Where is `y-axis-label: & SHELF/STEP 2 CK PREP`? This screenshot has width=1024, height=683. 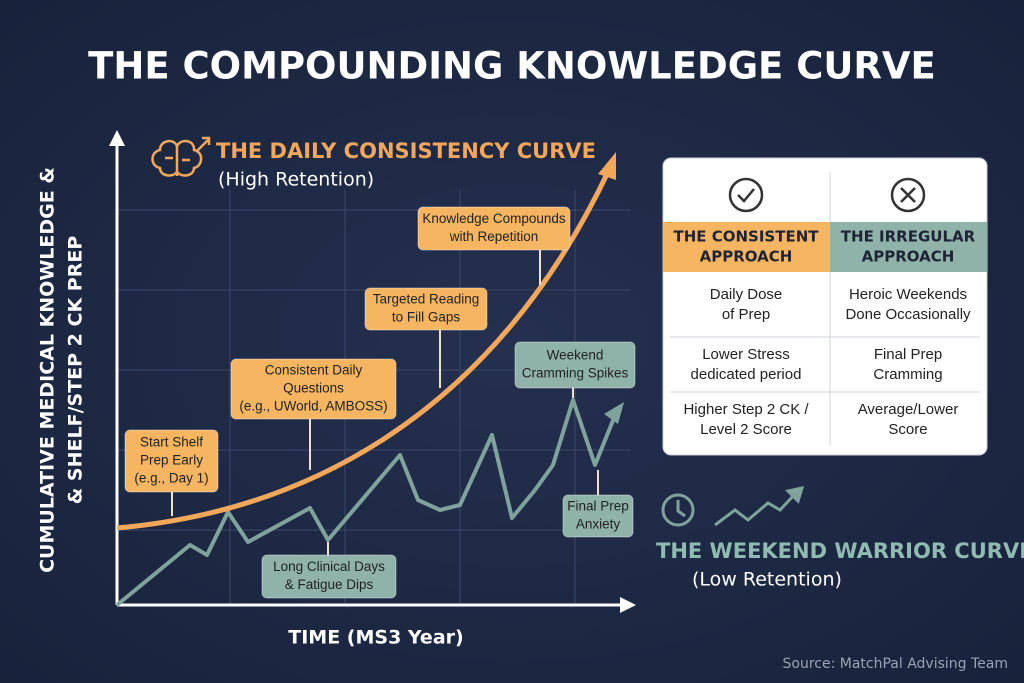
y-axis-label: & SHELF/STEP 2 CK PREP is located at coordinates (76, 370).